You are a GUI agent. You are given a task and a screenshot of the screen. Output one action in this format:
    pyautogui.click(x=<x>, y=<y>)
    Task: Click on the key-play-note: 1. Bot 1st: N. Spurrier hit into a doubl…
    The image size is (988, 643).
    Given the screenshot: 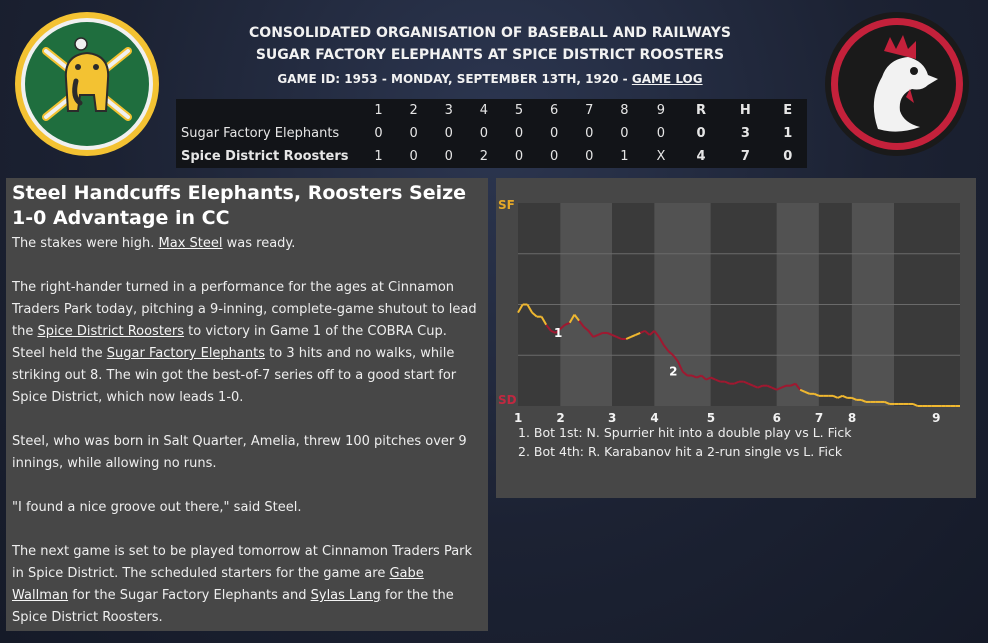 What is the action you would take?
    pyautogui.click(x=685, y=432)
    